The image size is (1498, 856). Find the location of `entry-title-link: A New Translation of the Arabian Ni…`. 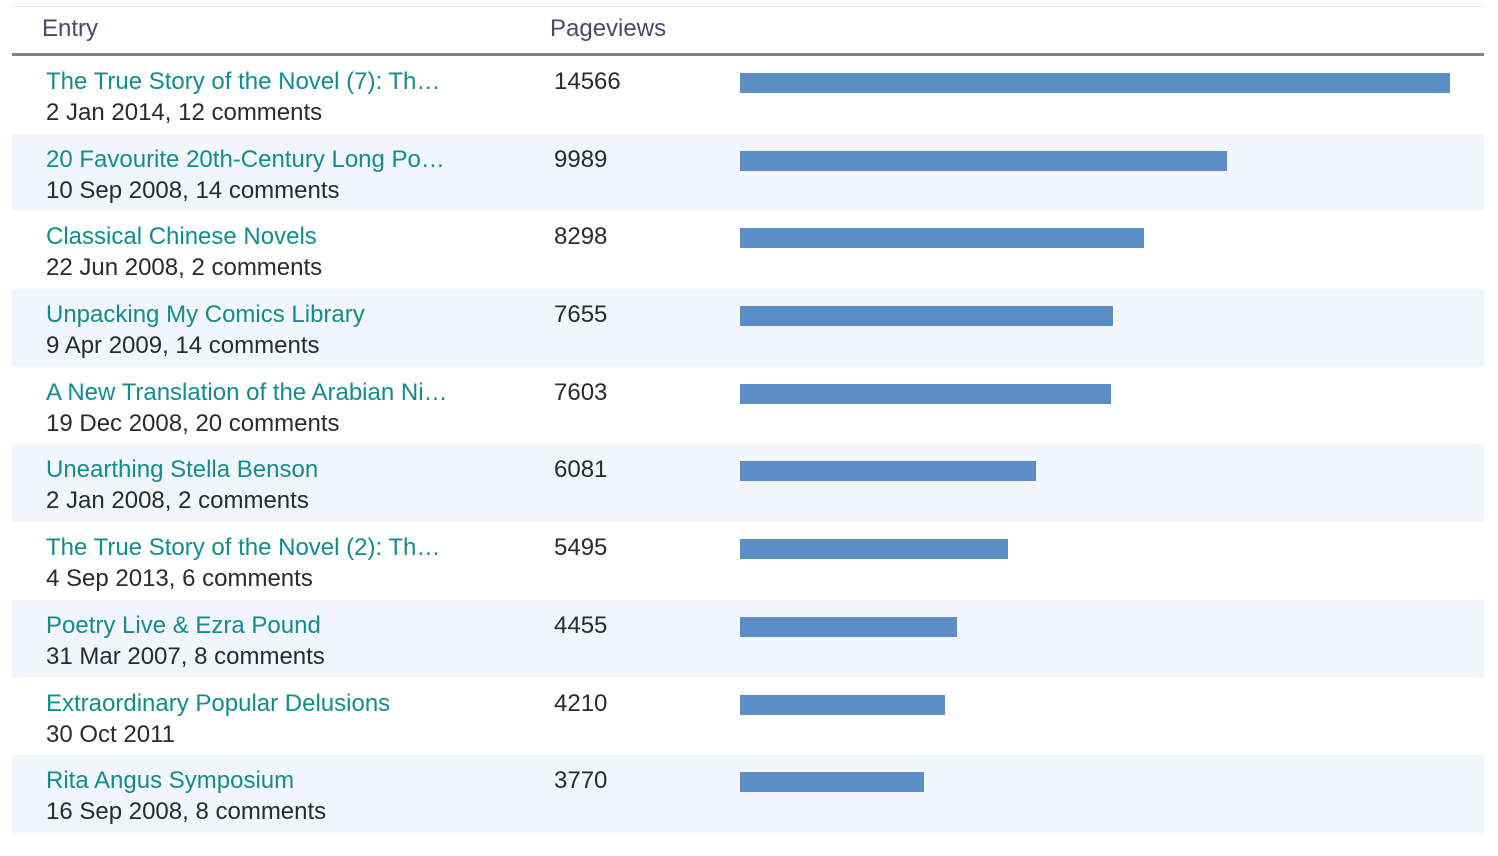

entry-title-link: A New Translation of the Arabian Ni… is located at coordinates (247, 392).